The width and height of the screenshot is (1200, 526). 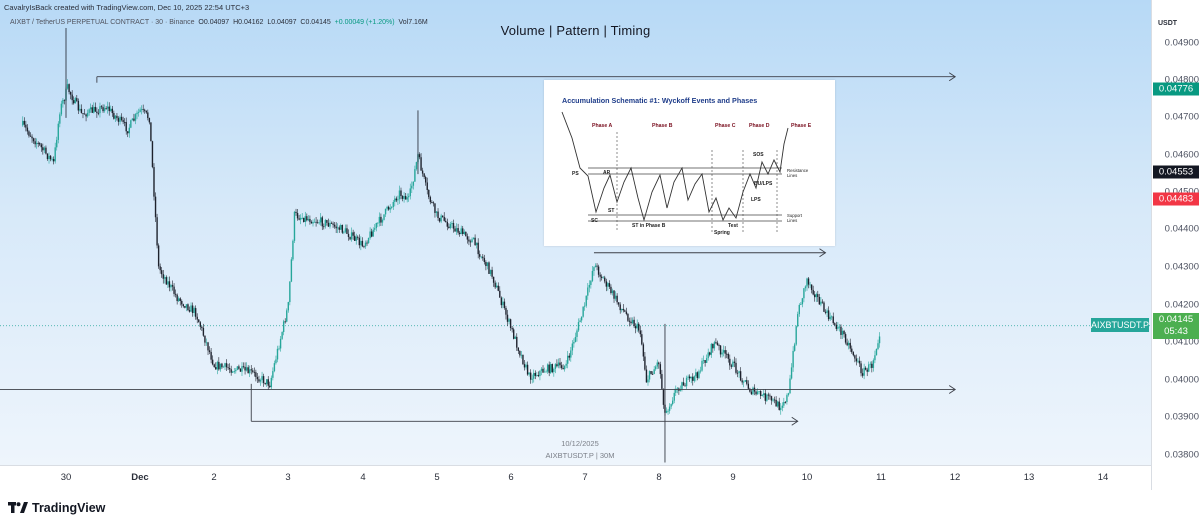 What do you see at coordinates (1181, 155) in the screenshot?
I see `price-tick: 0.04600` at bounding box center [1181, 155].